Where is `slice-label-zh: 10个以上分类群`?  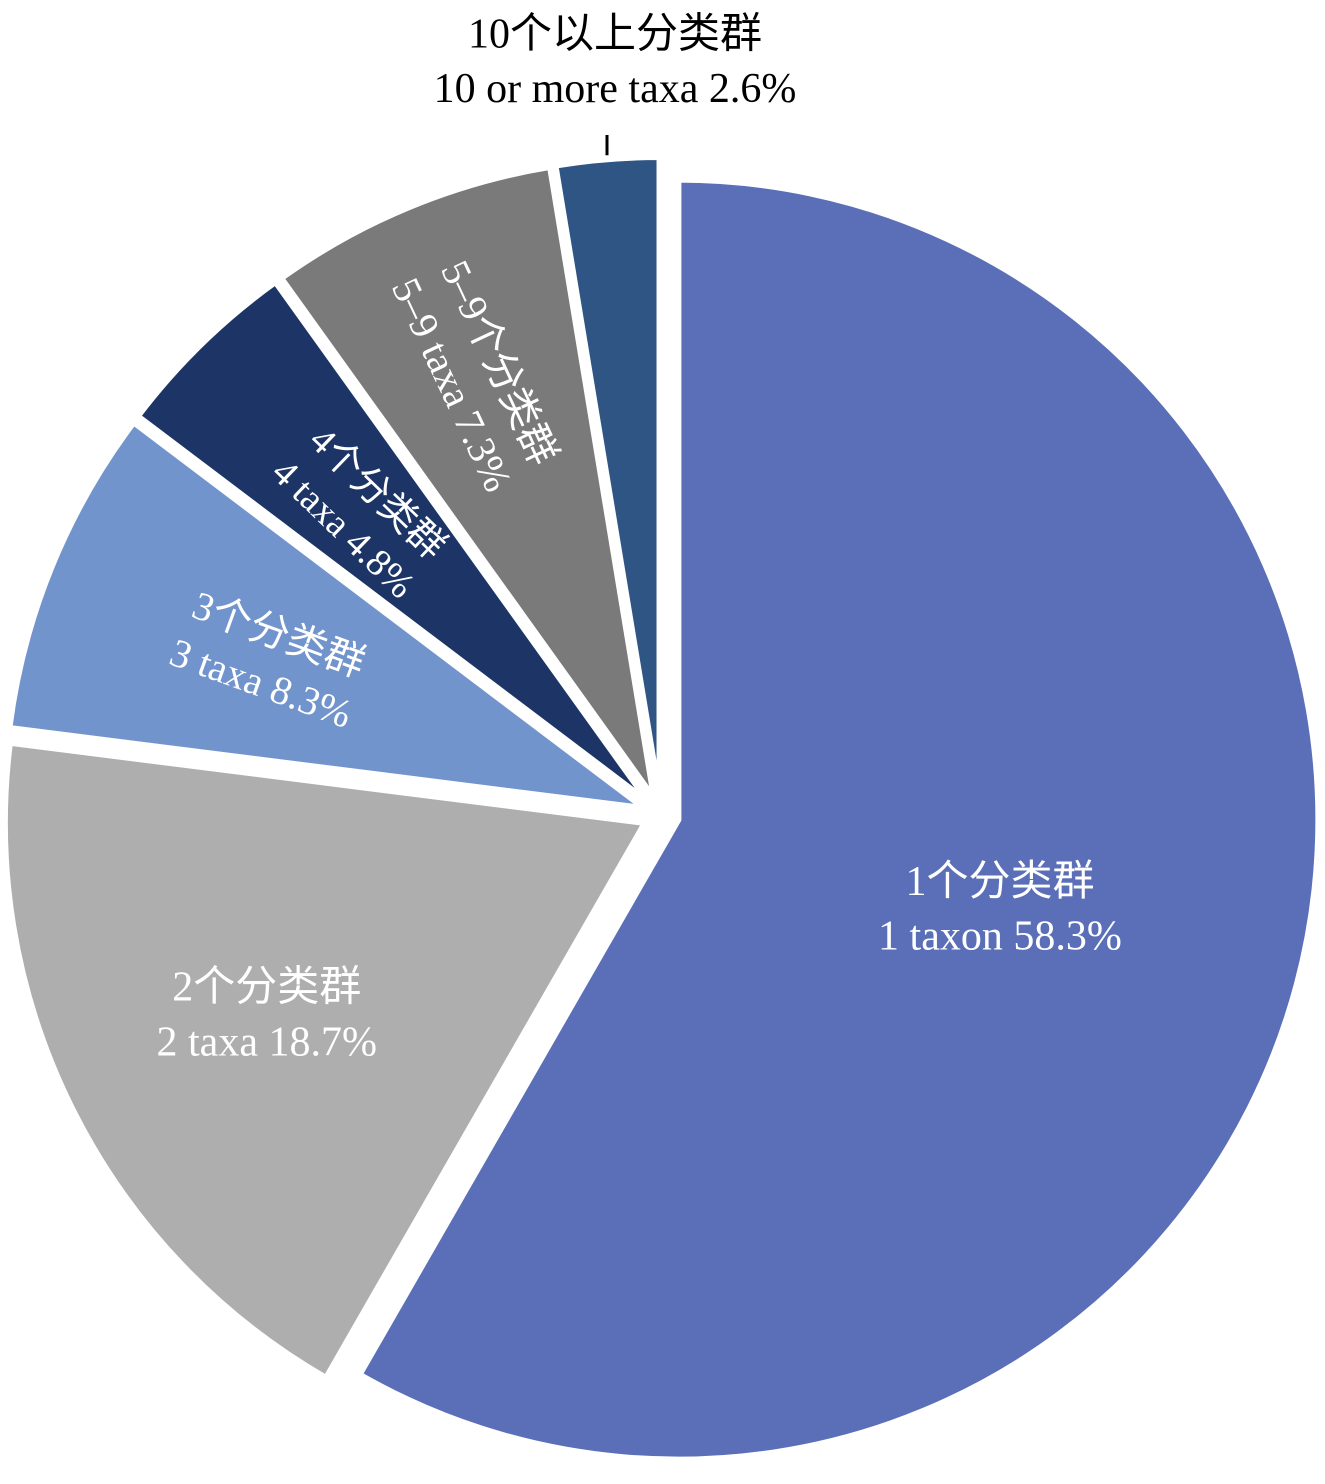
slice-label-zh: 10个以上分类群 is located at coordinates (615, 35).